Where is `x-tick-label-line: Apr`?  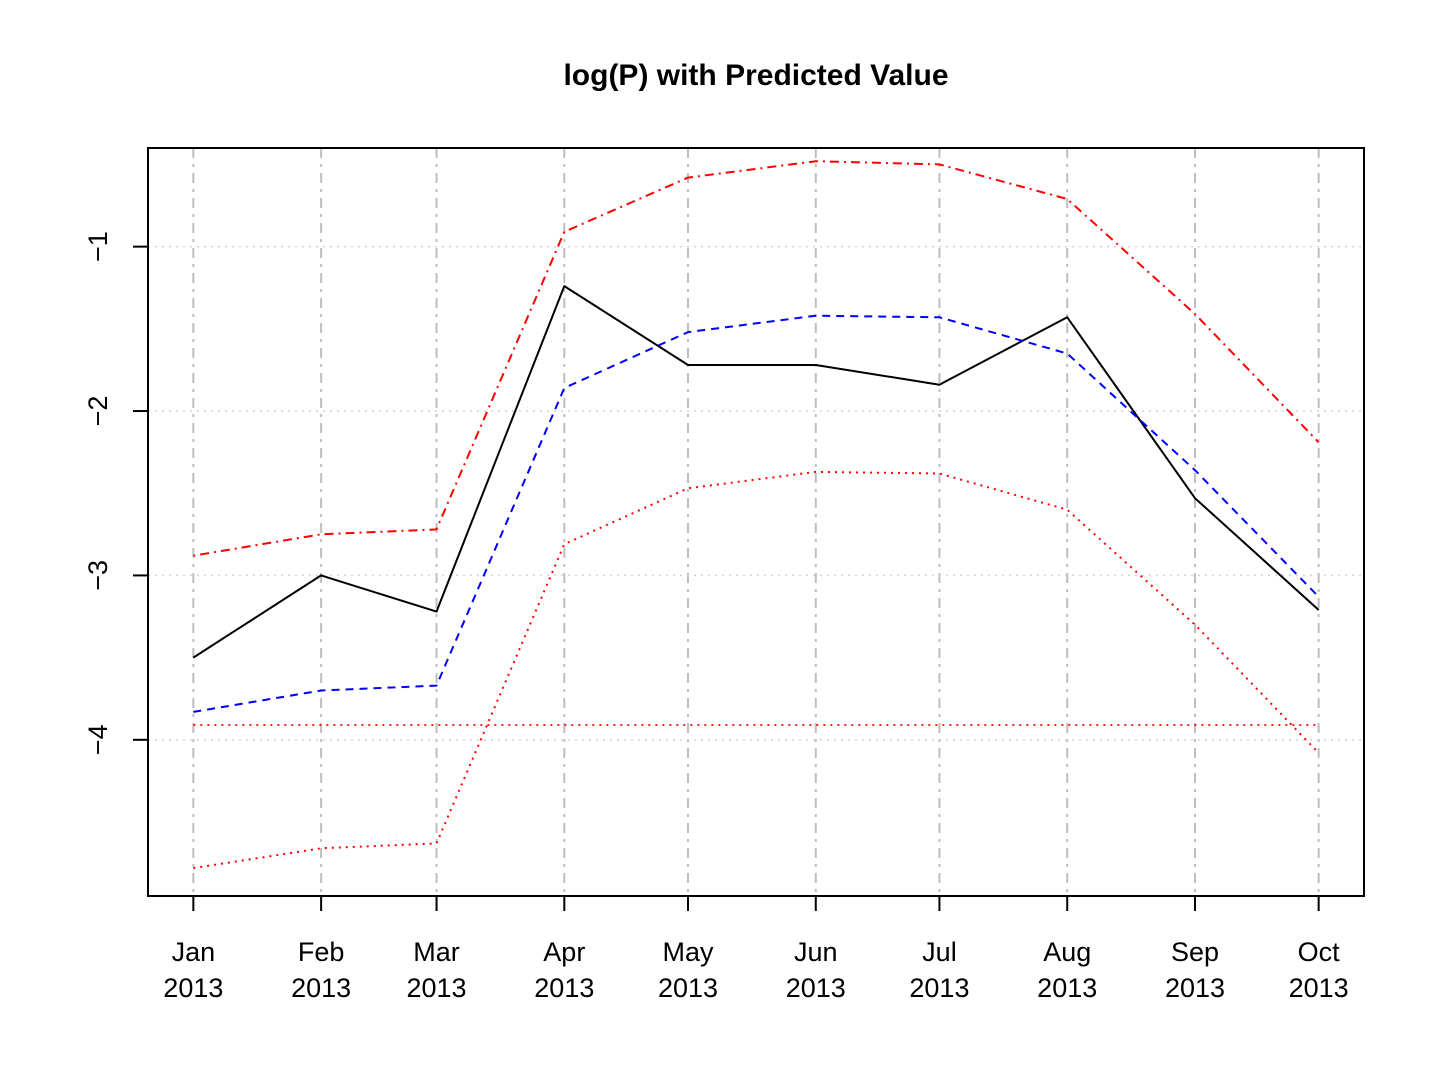
x-tick-label-line: Apr is located at coordinates (564, 952).